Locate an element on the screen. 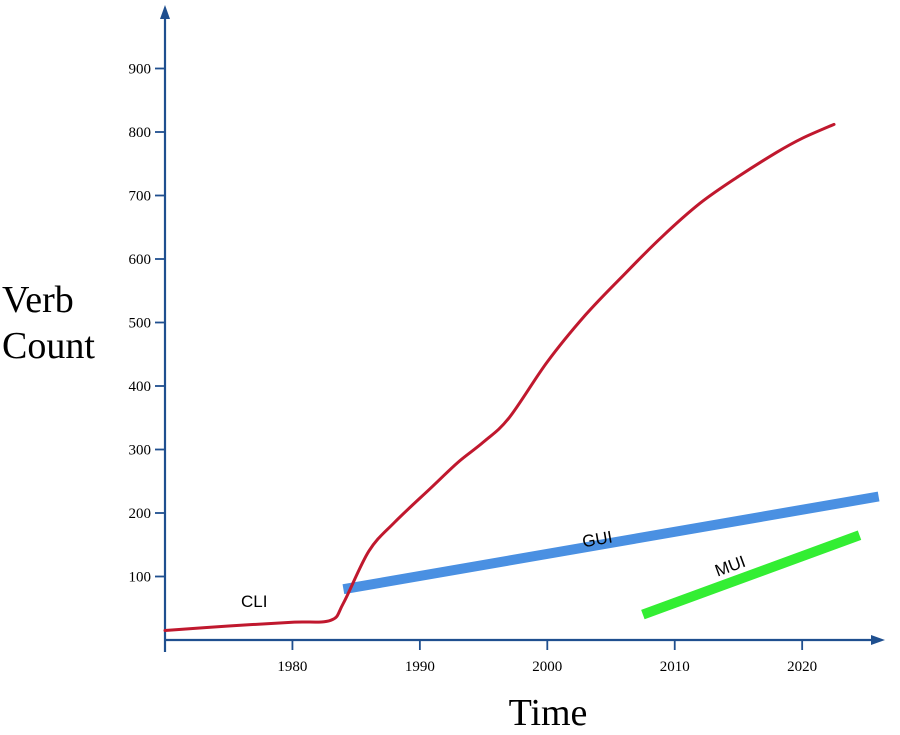  y-tick-label: 600 is located at coordinates (140, 260).